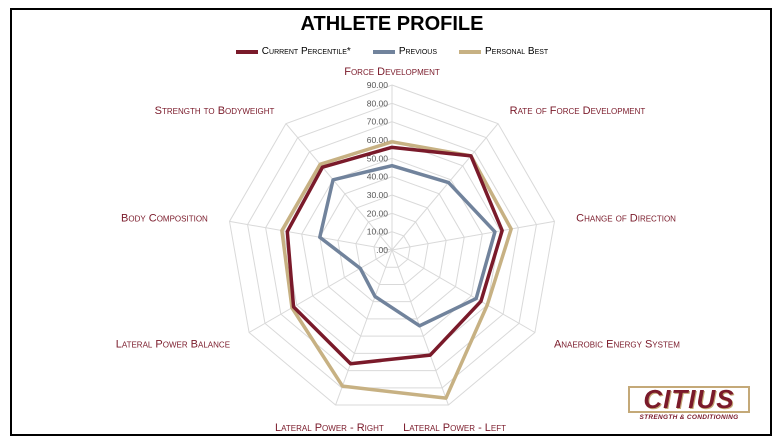 The image size is (784, 446). What do you see at coordinates (392, 24) in the screenshot?
I see `chart-title: ATHLETE PROFILE` at bounding box center [392, 24].